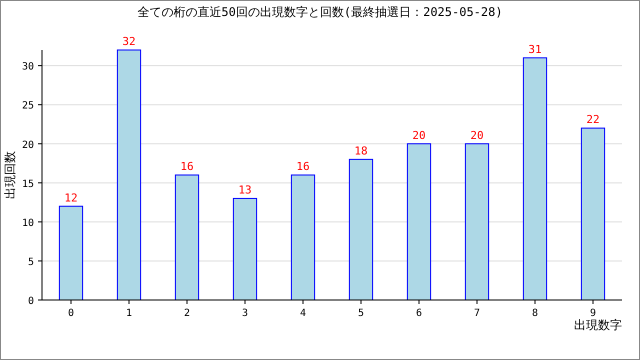 This screenshot has height=360, width=640. Describe the element at coordinates (535, 313) in the screenshot. I see `x-tick-label: 8` at that location.